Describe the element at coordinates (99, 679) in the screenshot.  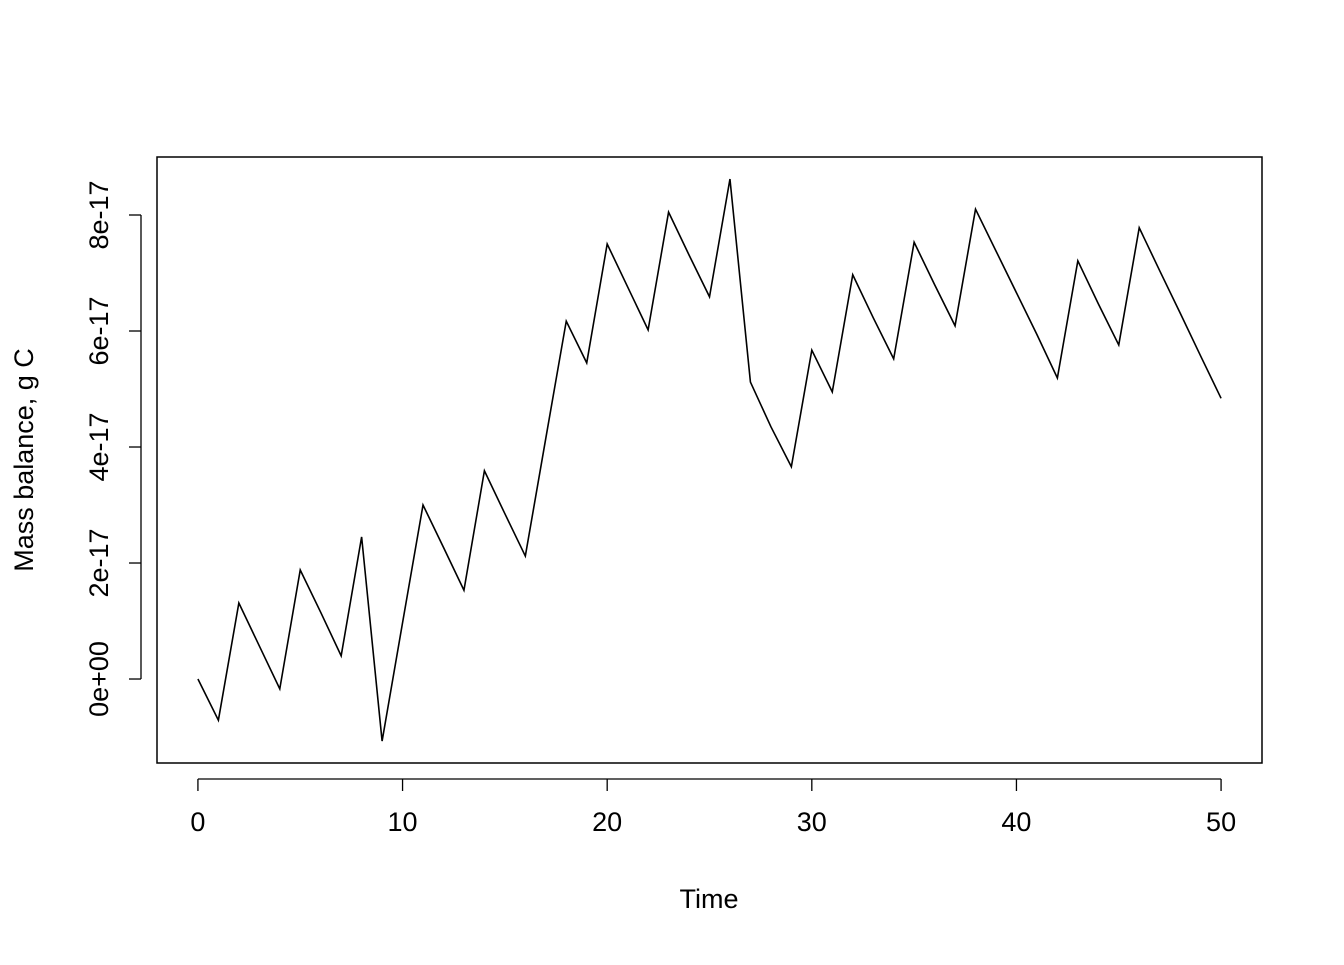
I see `y-tick-label: 0e+00` at that location.